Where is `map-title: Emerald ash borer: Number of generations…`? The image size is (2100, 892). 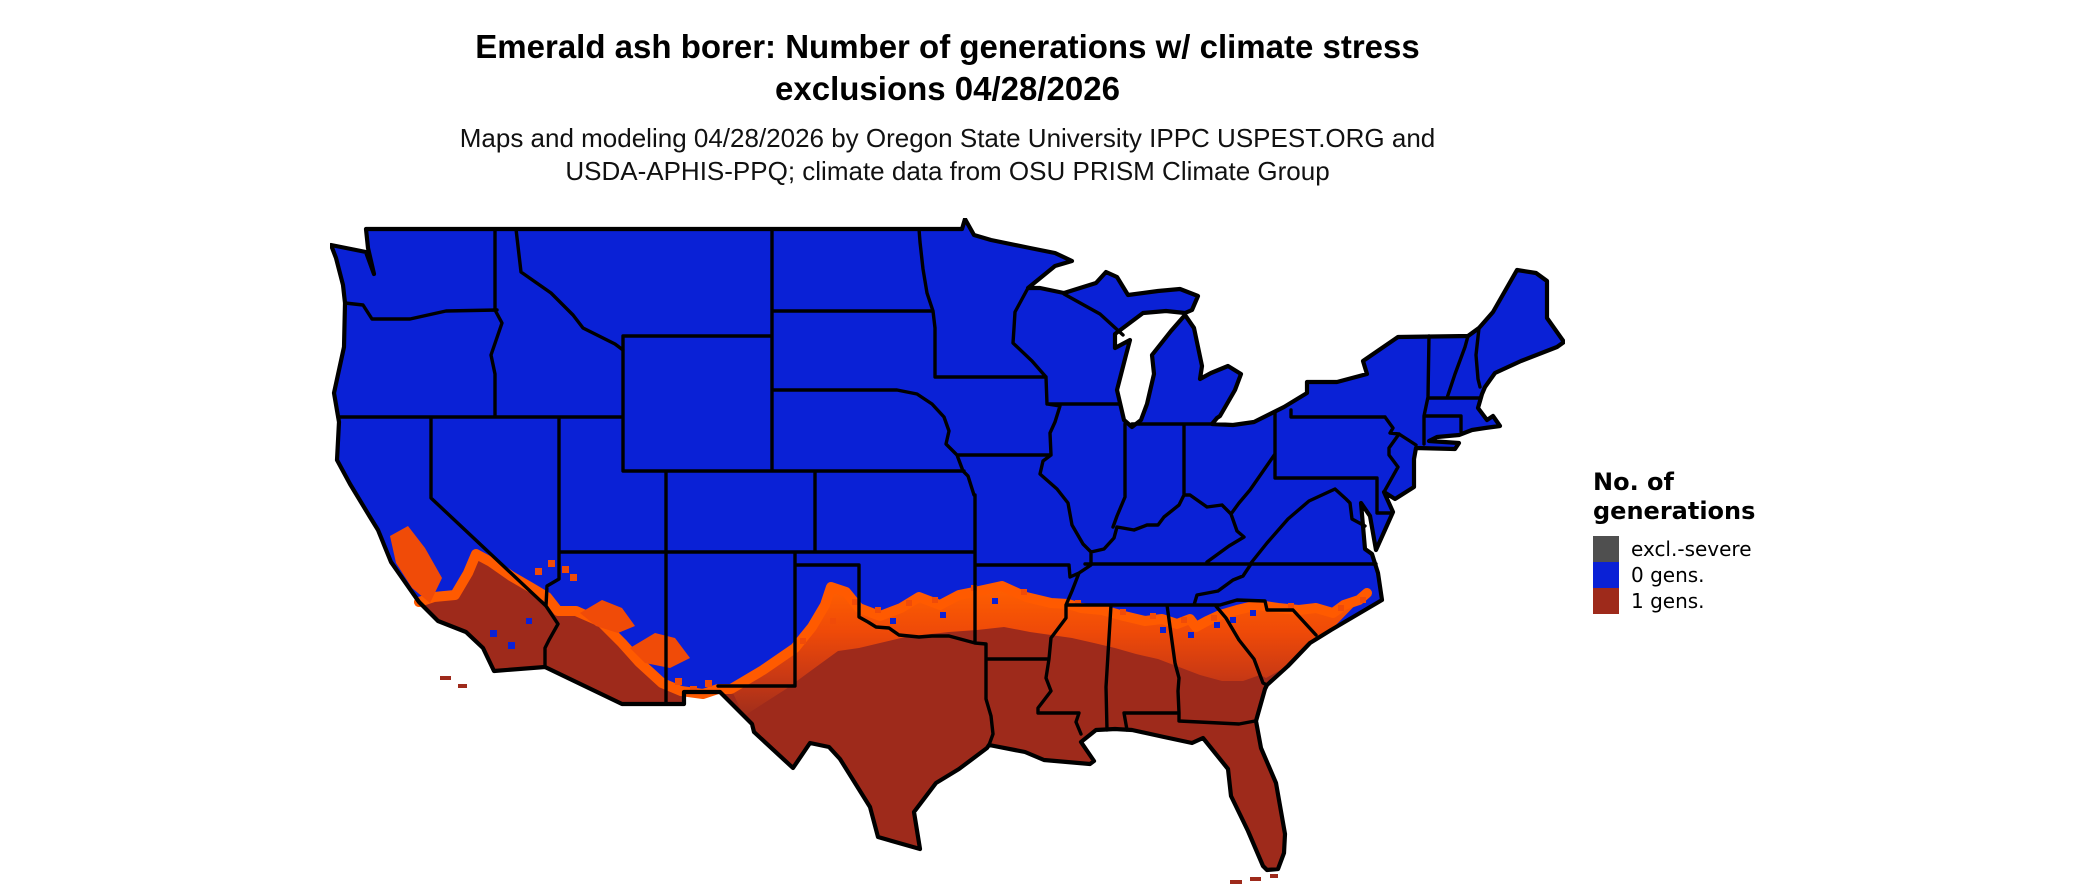
map-title: Emerald ash borer: Number of generations… is located at coordinates (947, 68).